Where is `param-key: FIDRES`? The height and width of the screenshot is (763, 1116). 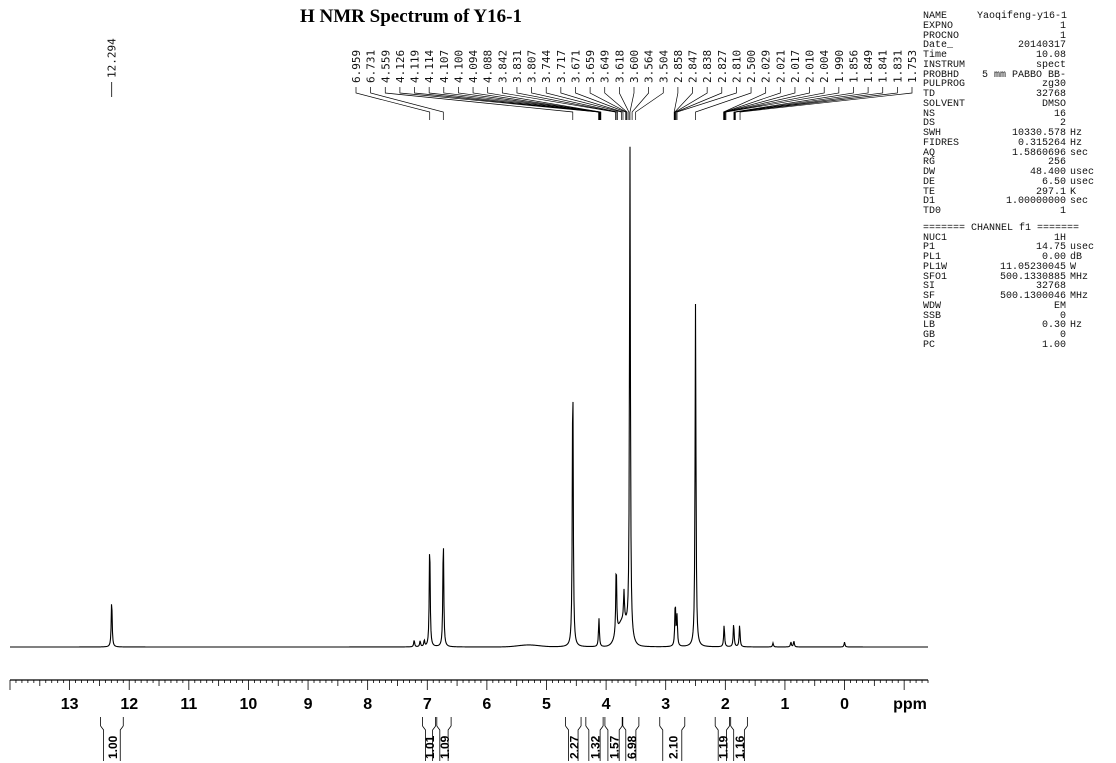 param-key: FIDRES is located at coordinates (941, 143).